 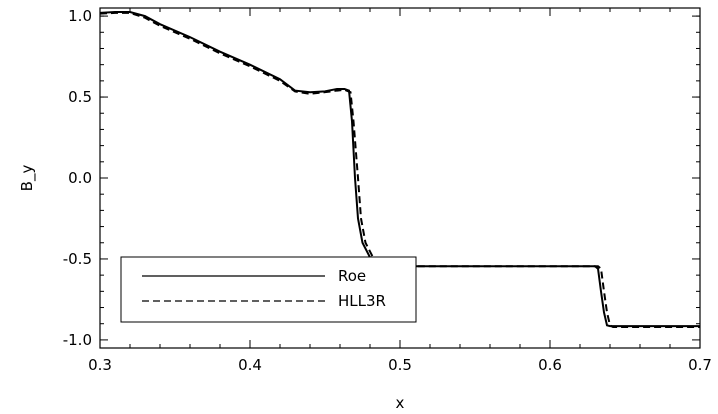 I want to click on x-tick-label: 0.4, so click(x=250, y=365).